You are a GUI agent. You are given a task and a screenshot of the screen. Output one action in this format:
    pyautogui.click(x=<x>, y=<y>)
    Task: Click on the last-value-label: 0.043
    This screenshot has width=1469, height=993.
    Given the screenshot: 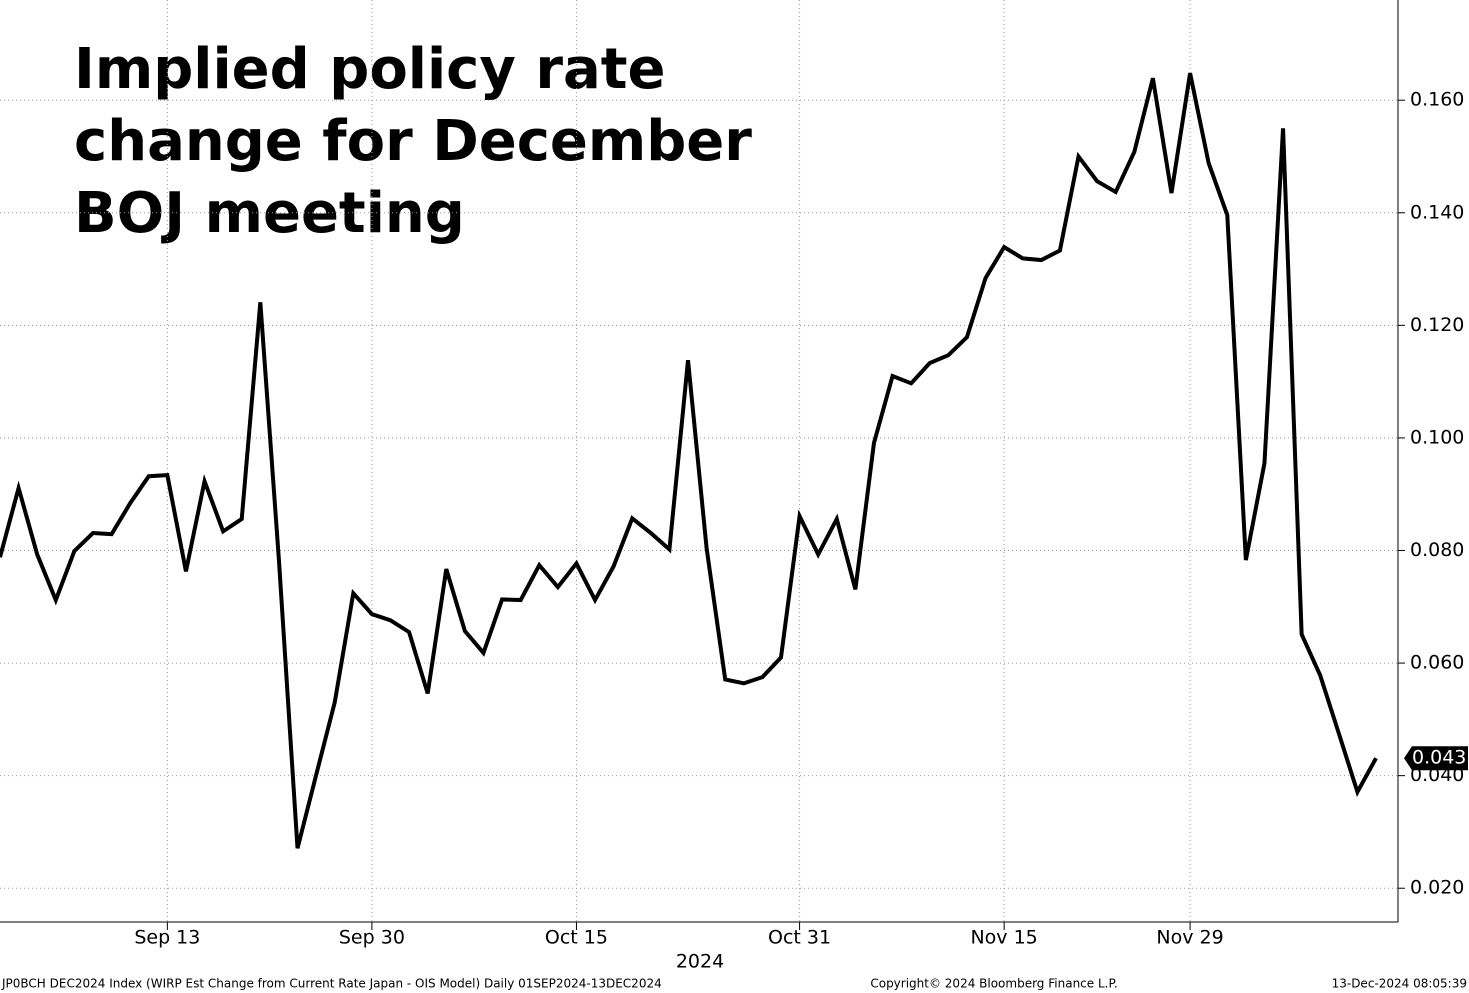 What is the action you would take?
    pyautogui.click(x=1439, y=758)
    